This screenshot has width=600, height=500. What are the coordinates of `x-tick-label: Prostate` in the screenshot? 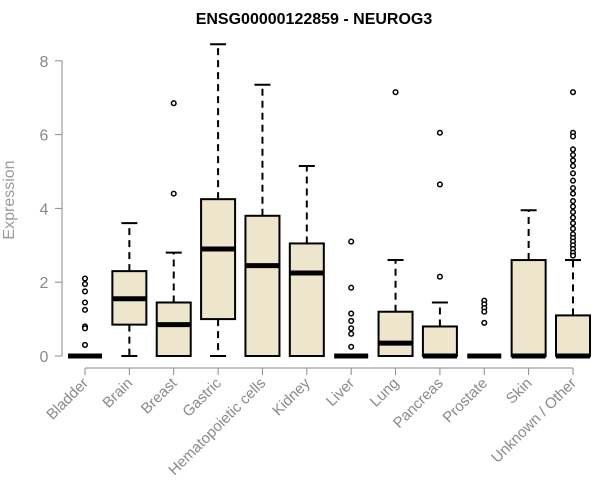 It's located at (466, 401).